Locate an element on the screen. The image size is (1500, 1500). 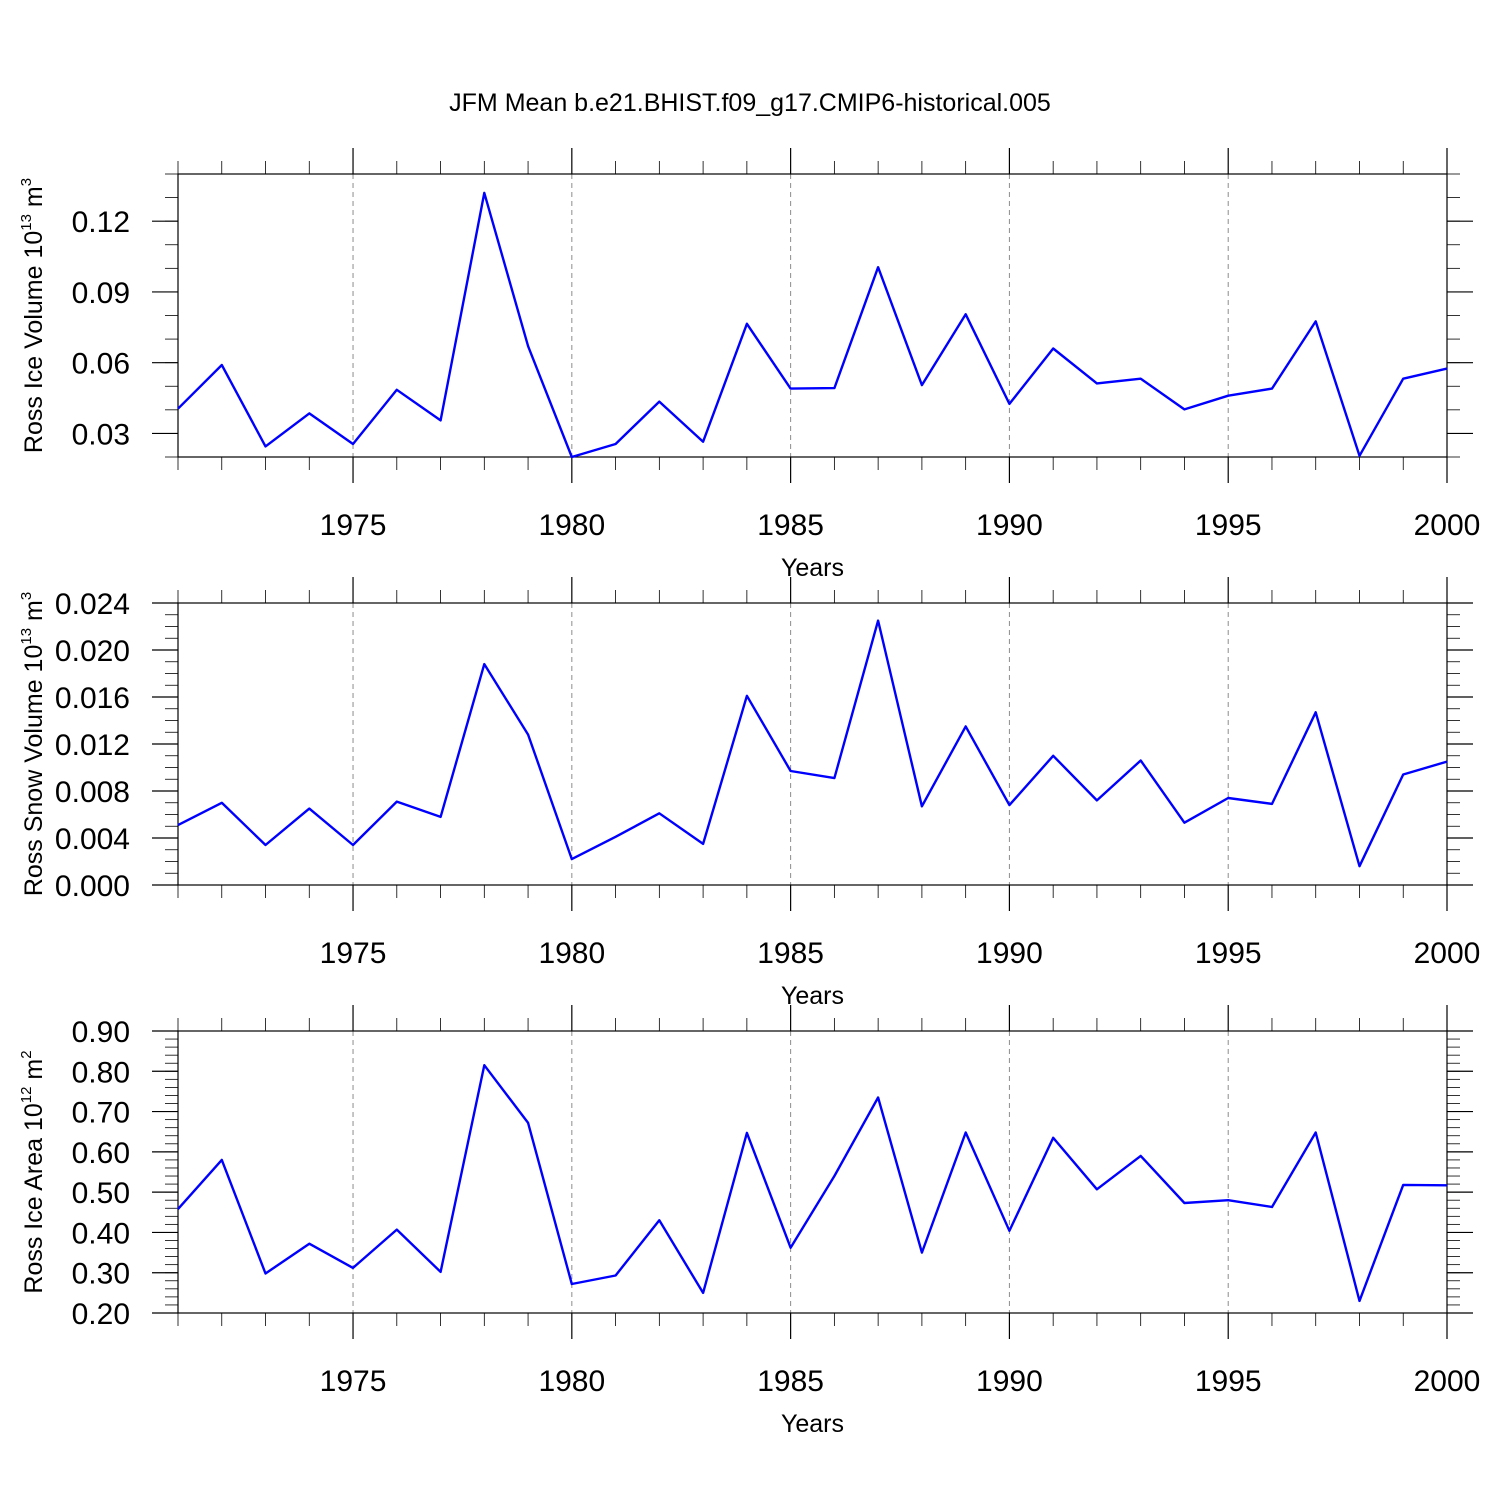
y-tick-label: 0.000 is located at coordinates (92, 886).